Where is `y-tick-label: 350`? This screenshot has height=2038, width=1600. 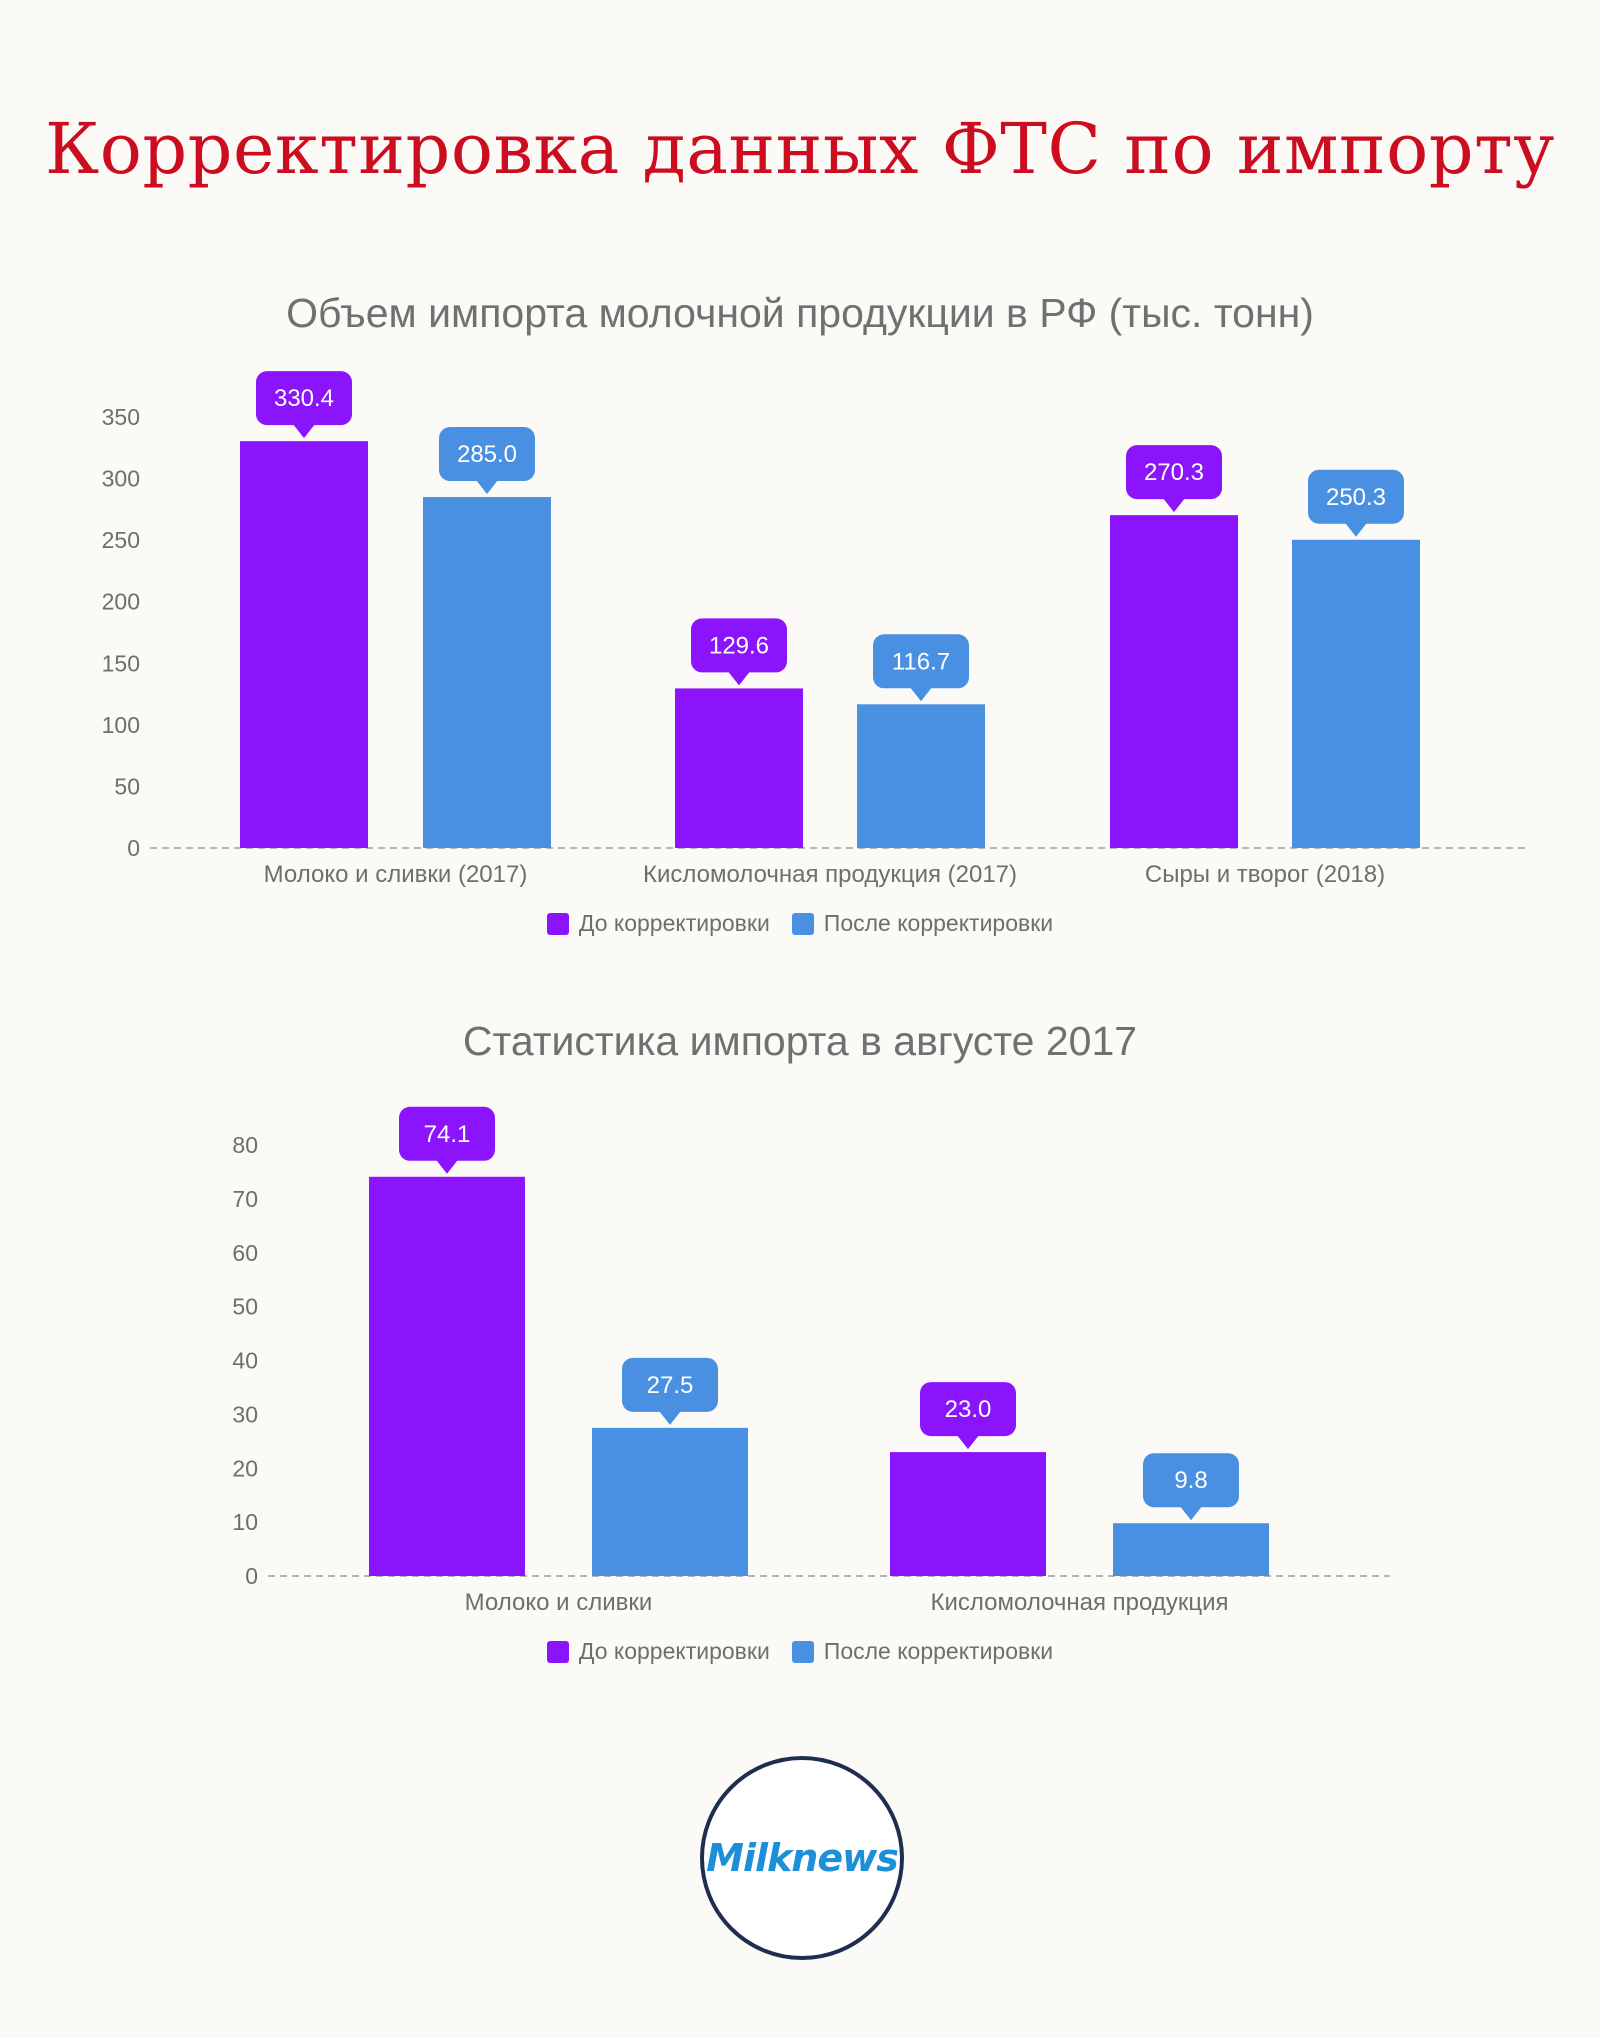
y-tick-label: 350 is located at coordinates (121, 417).